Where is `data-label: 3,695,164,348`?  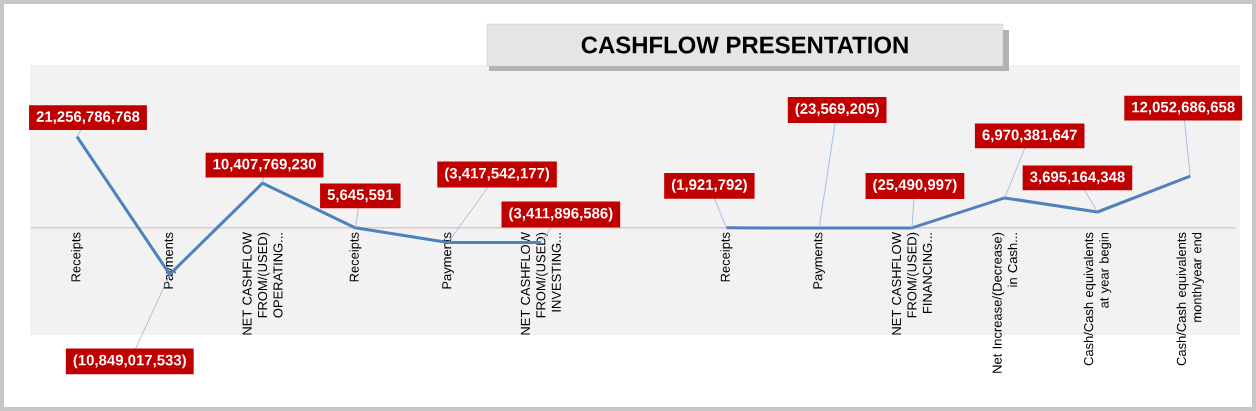
data-label: 3,695,164,348 is located at coordinates (1077, 178).